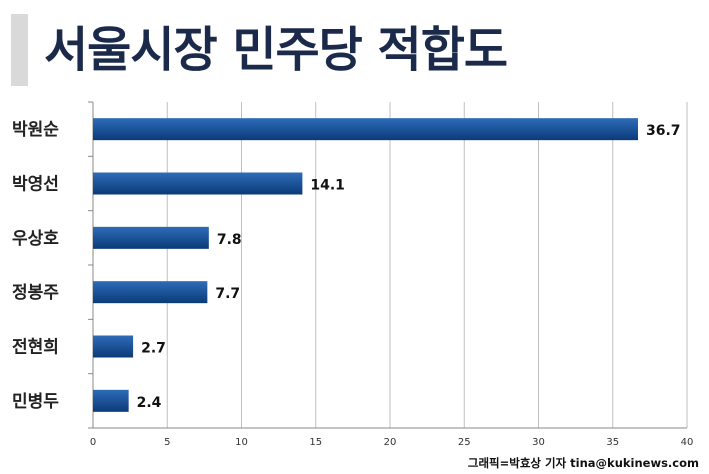 The width and height of the screenshot is (709, 474). What do you see at coordinates (612, 442) in the screenshot?
I see `x-tick-label: 35` at bounding box center [612, 442].